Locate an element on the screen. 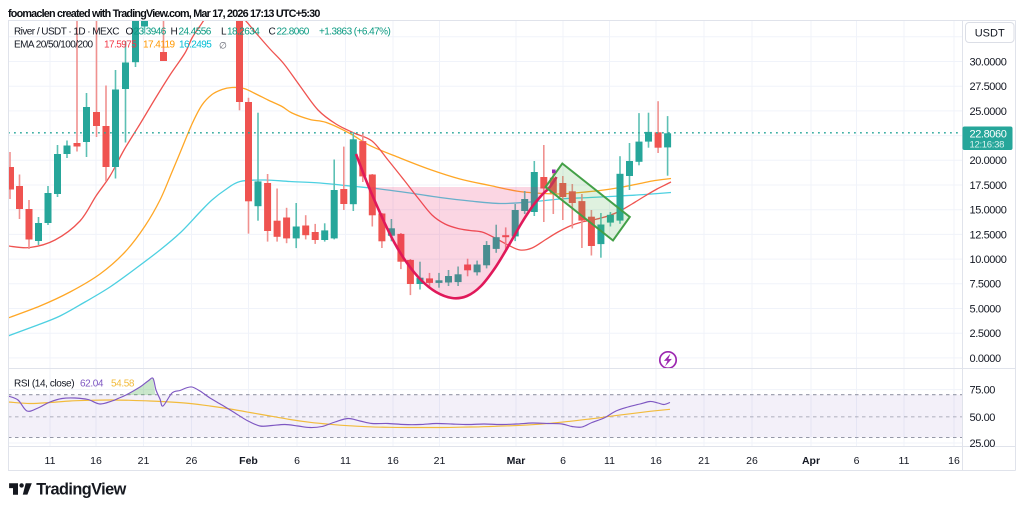  svg-text: 17.5000 is located at coordinates (988, 186).